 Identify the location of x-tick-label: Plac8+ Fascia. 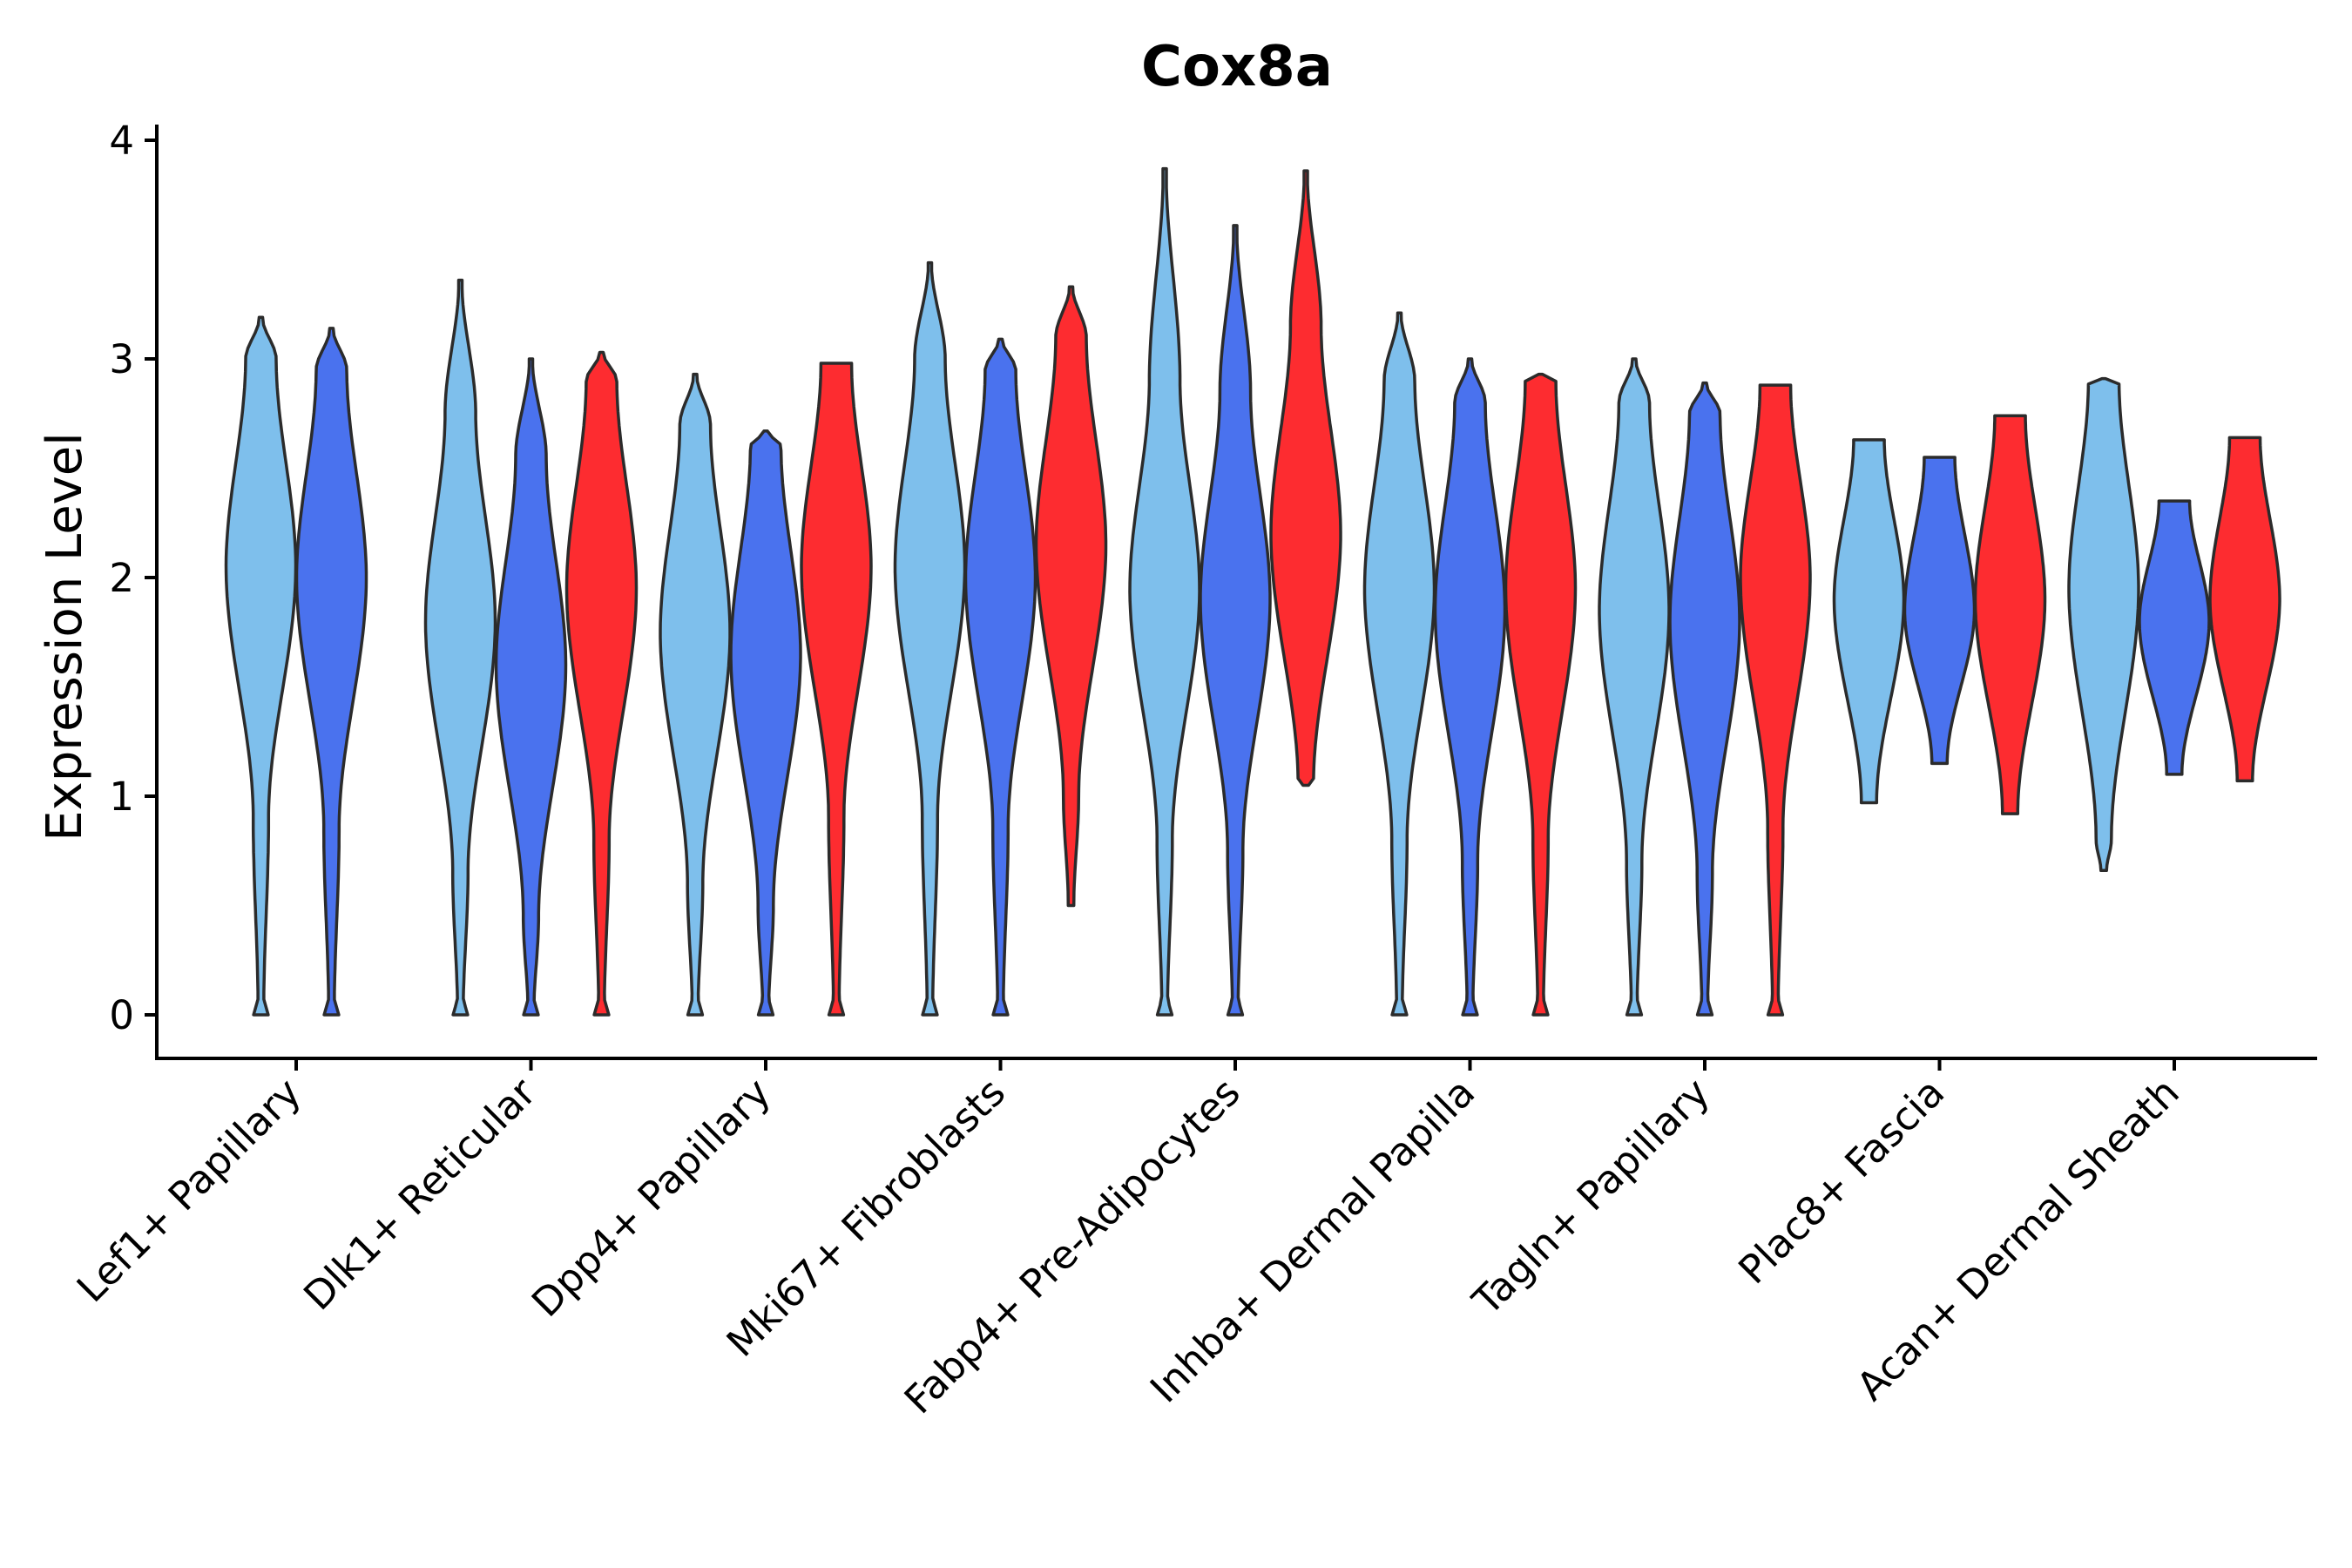
(1841, 1181).